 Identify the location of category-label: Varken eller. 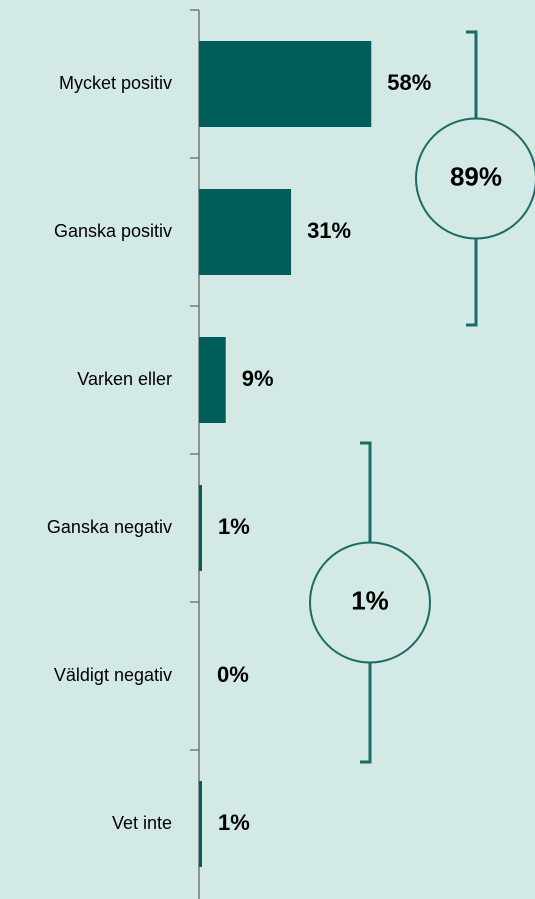
(124, 379).